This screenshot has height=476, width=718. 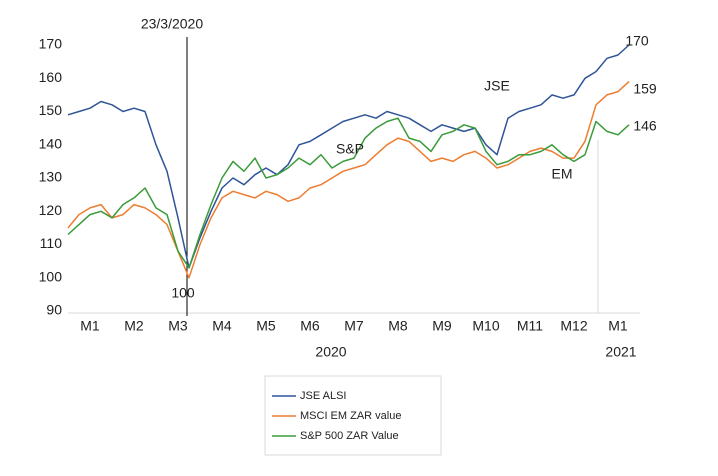 I want to click on legend-box, so click(x=353, y=415).